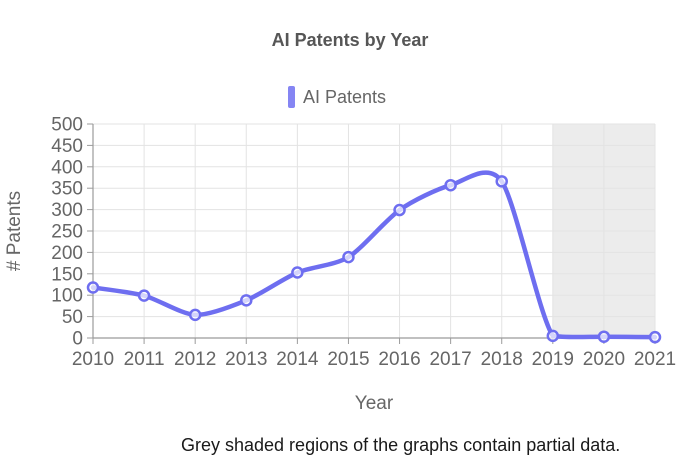  I want to click on y-tick-label: 500, so click(67, 125).